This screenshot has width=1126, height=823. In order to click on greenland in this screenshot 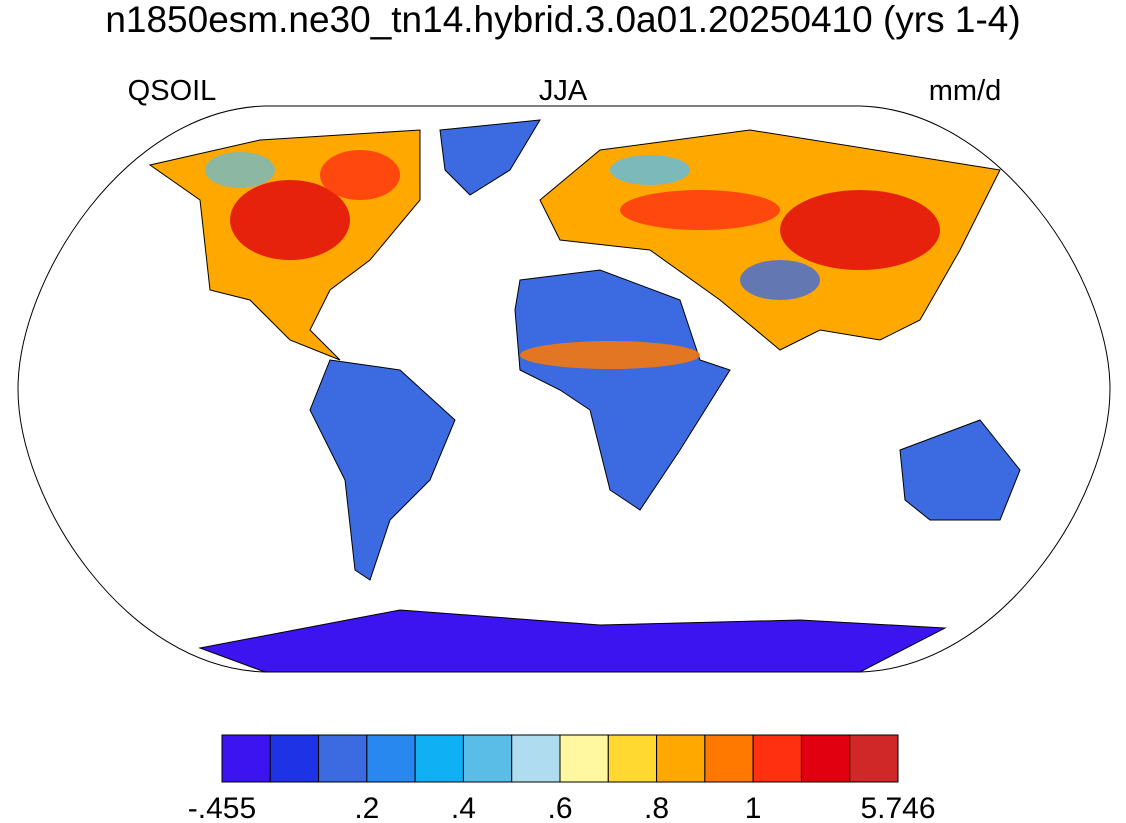, I will do `click(490, 157)`.